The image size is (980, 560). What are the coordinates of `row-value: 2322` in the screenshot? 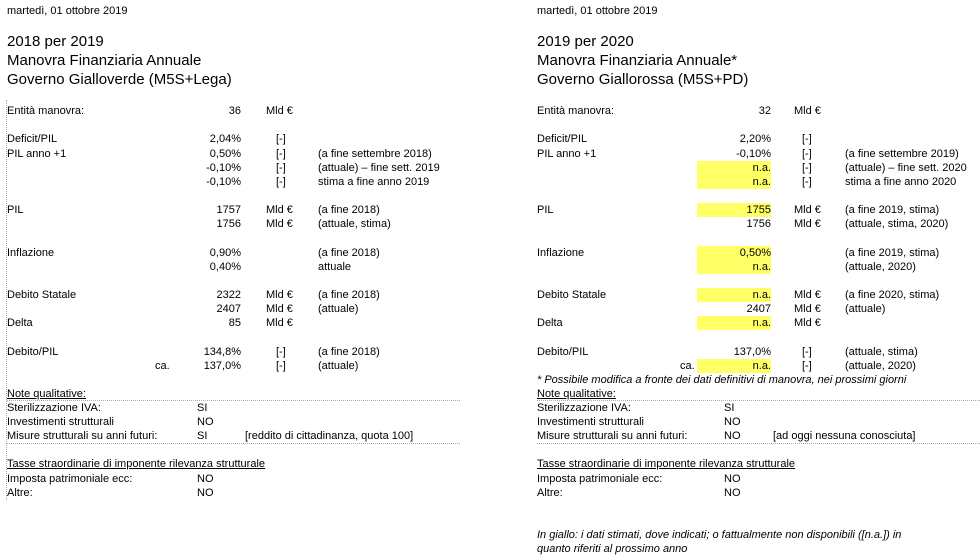 It's located at (228, 295).